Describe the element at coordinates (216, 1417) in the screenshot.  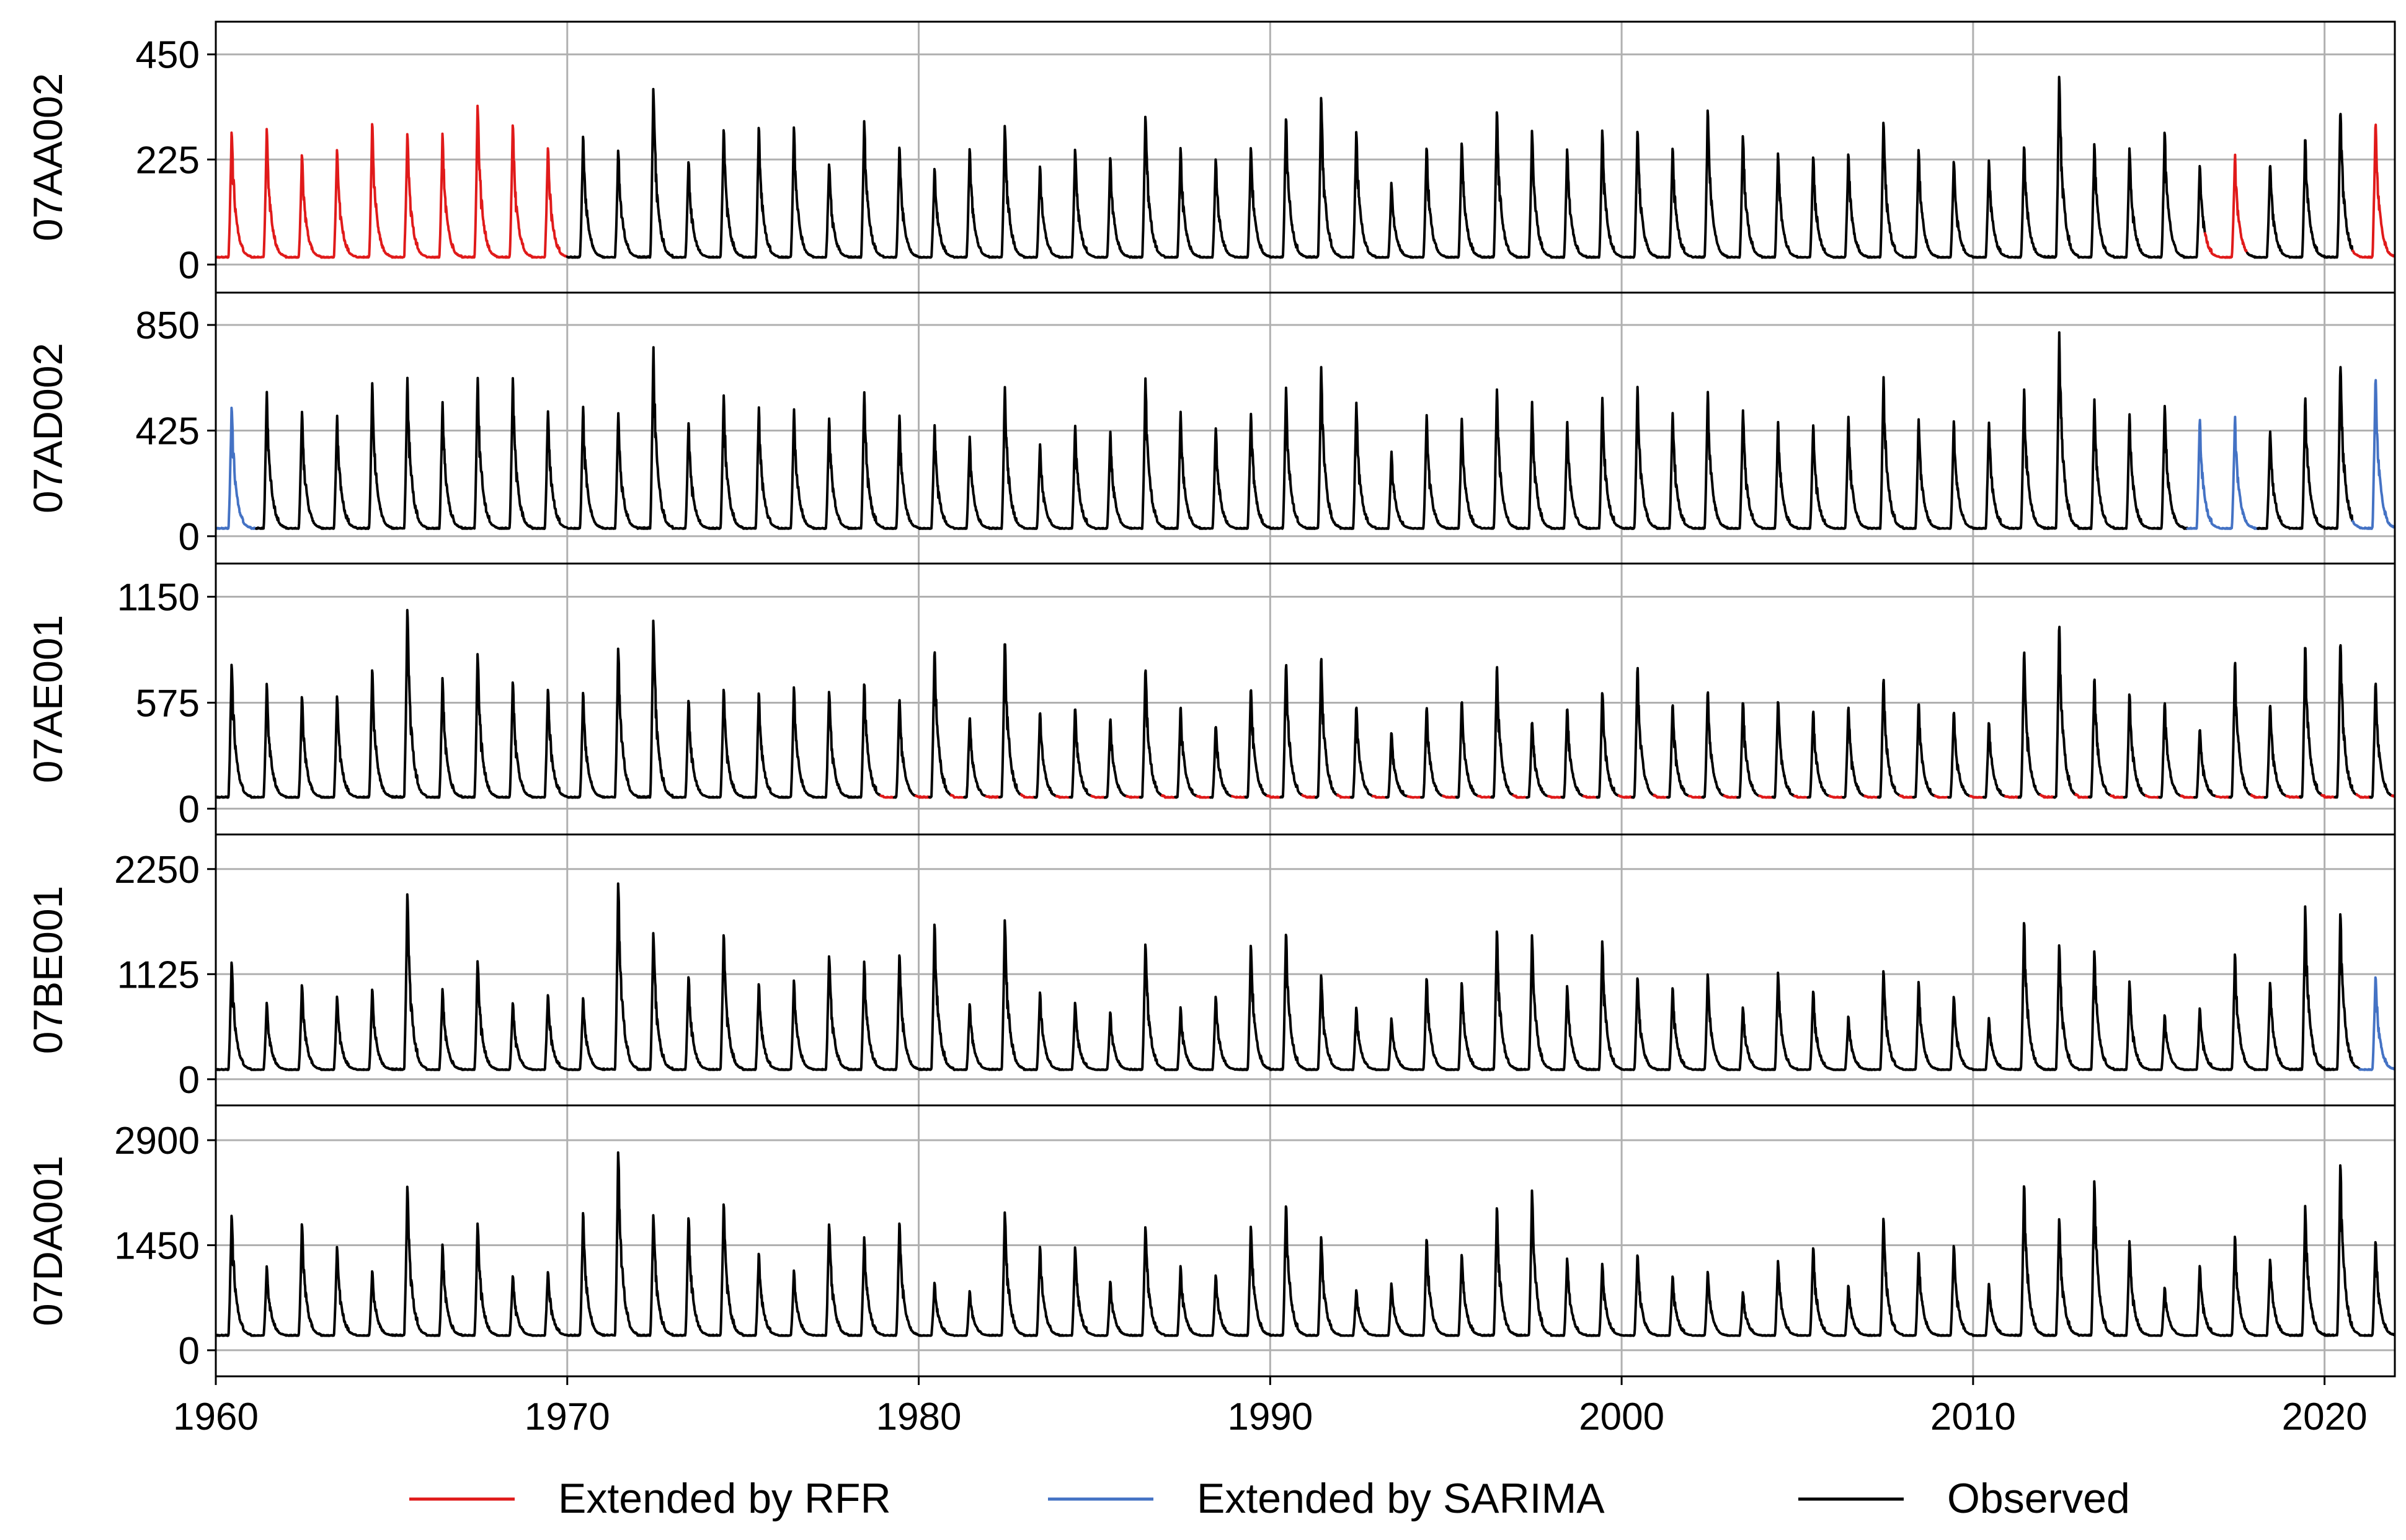
I see `x-tick-label: 1960` at that location.